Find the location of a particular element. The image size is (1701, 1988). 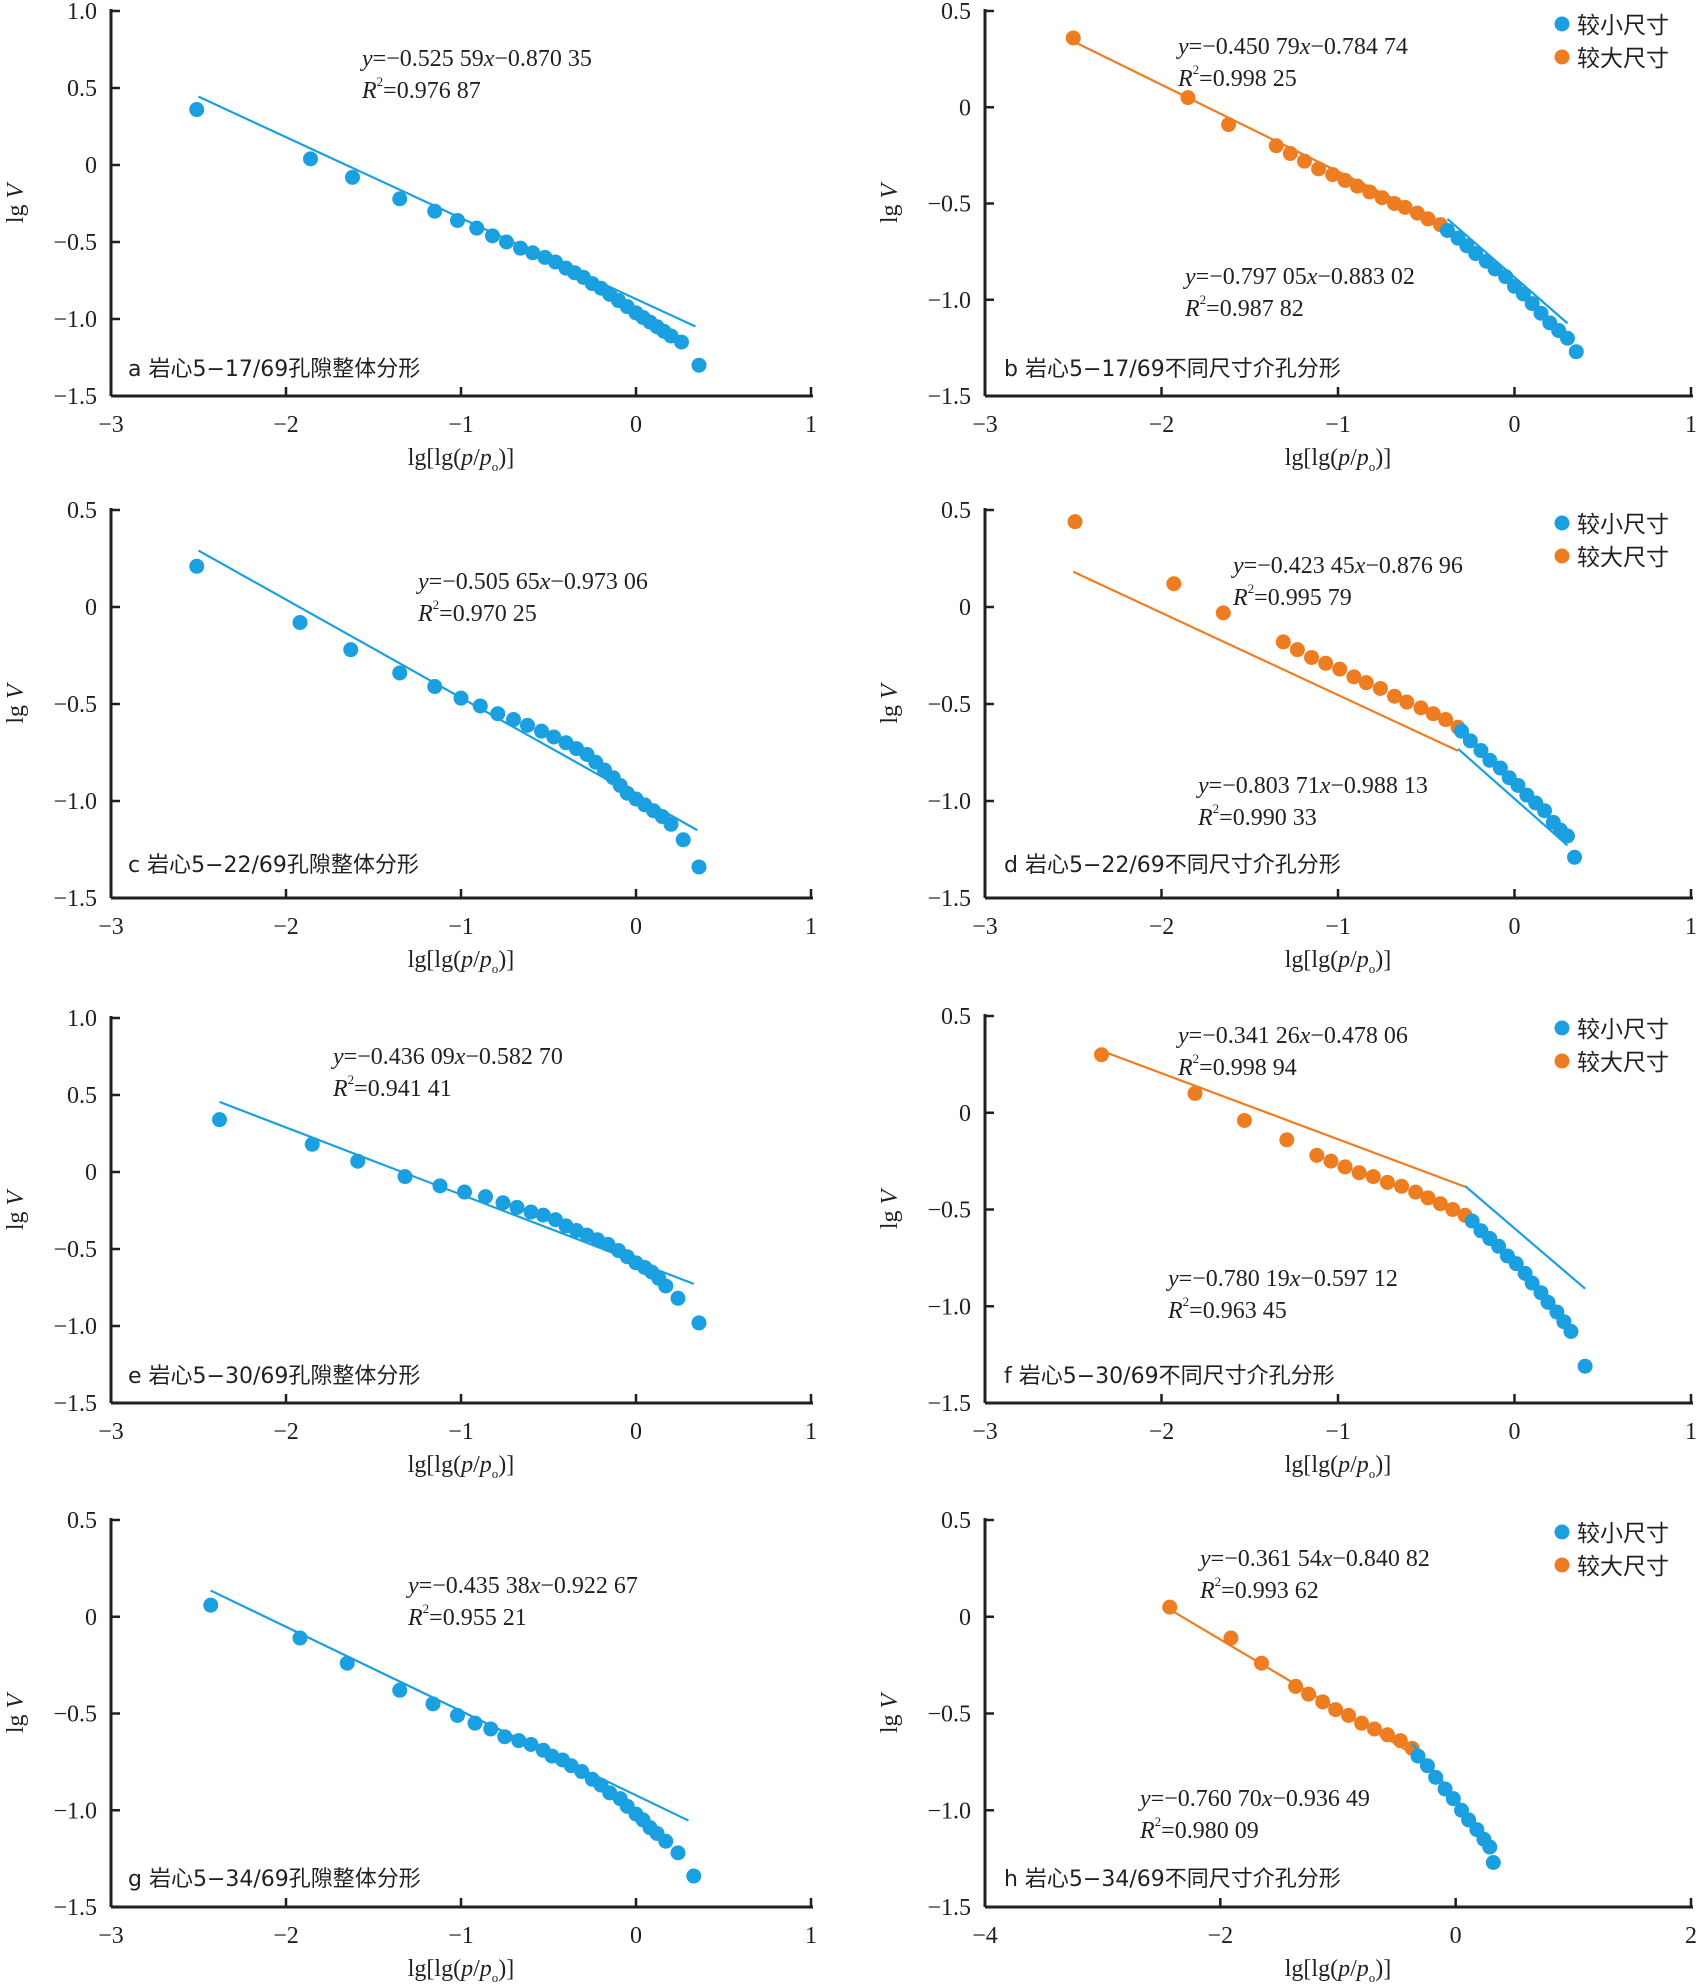

x-tick-label: 1 is located at coordinates (811, 1936).